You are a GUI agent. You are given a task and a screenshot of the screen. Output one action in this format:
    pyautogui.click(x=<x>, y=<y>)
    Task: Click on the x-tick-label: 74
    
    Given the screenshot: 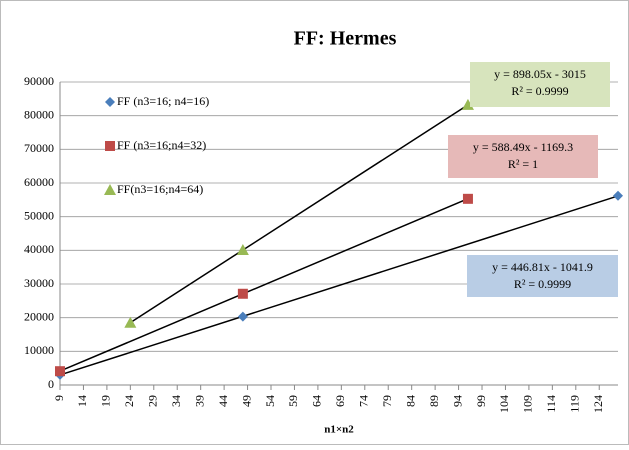 What is the action you would take?
    pyautogui.click(x=364, y=401)
    